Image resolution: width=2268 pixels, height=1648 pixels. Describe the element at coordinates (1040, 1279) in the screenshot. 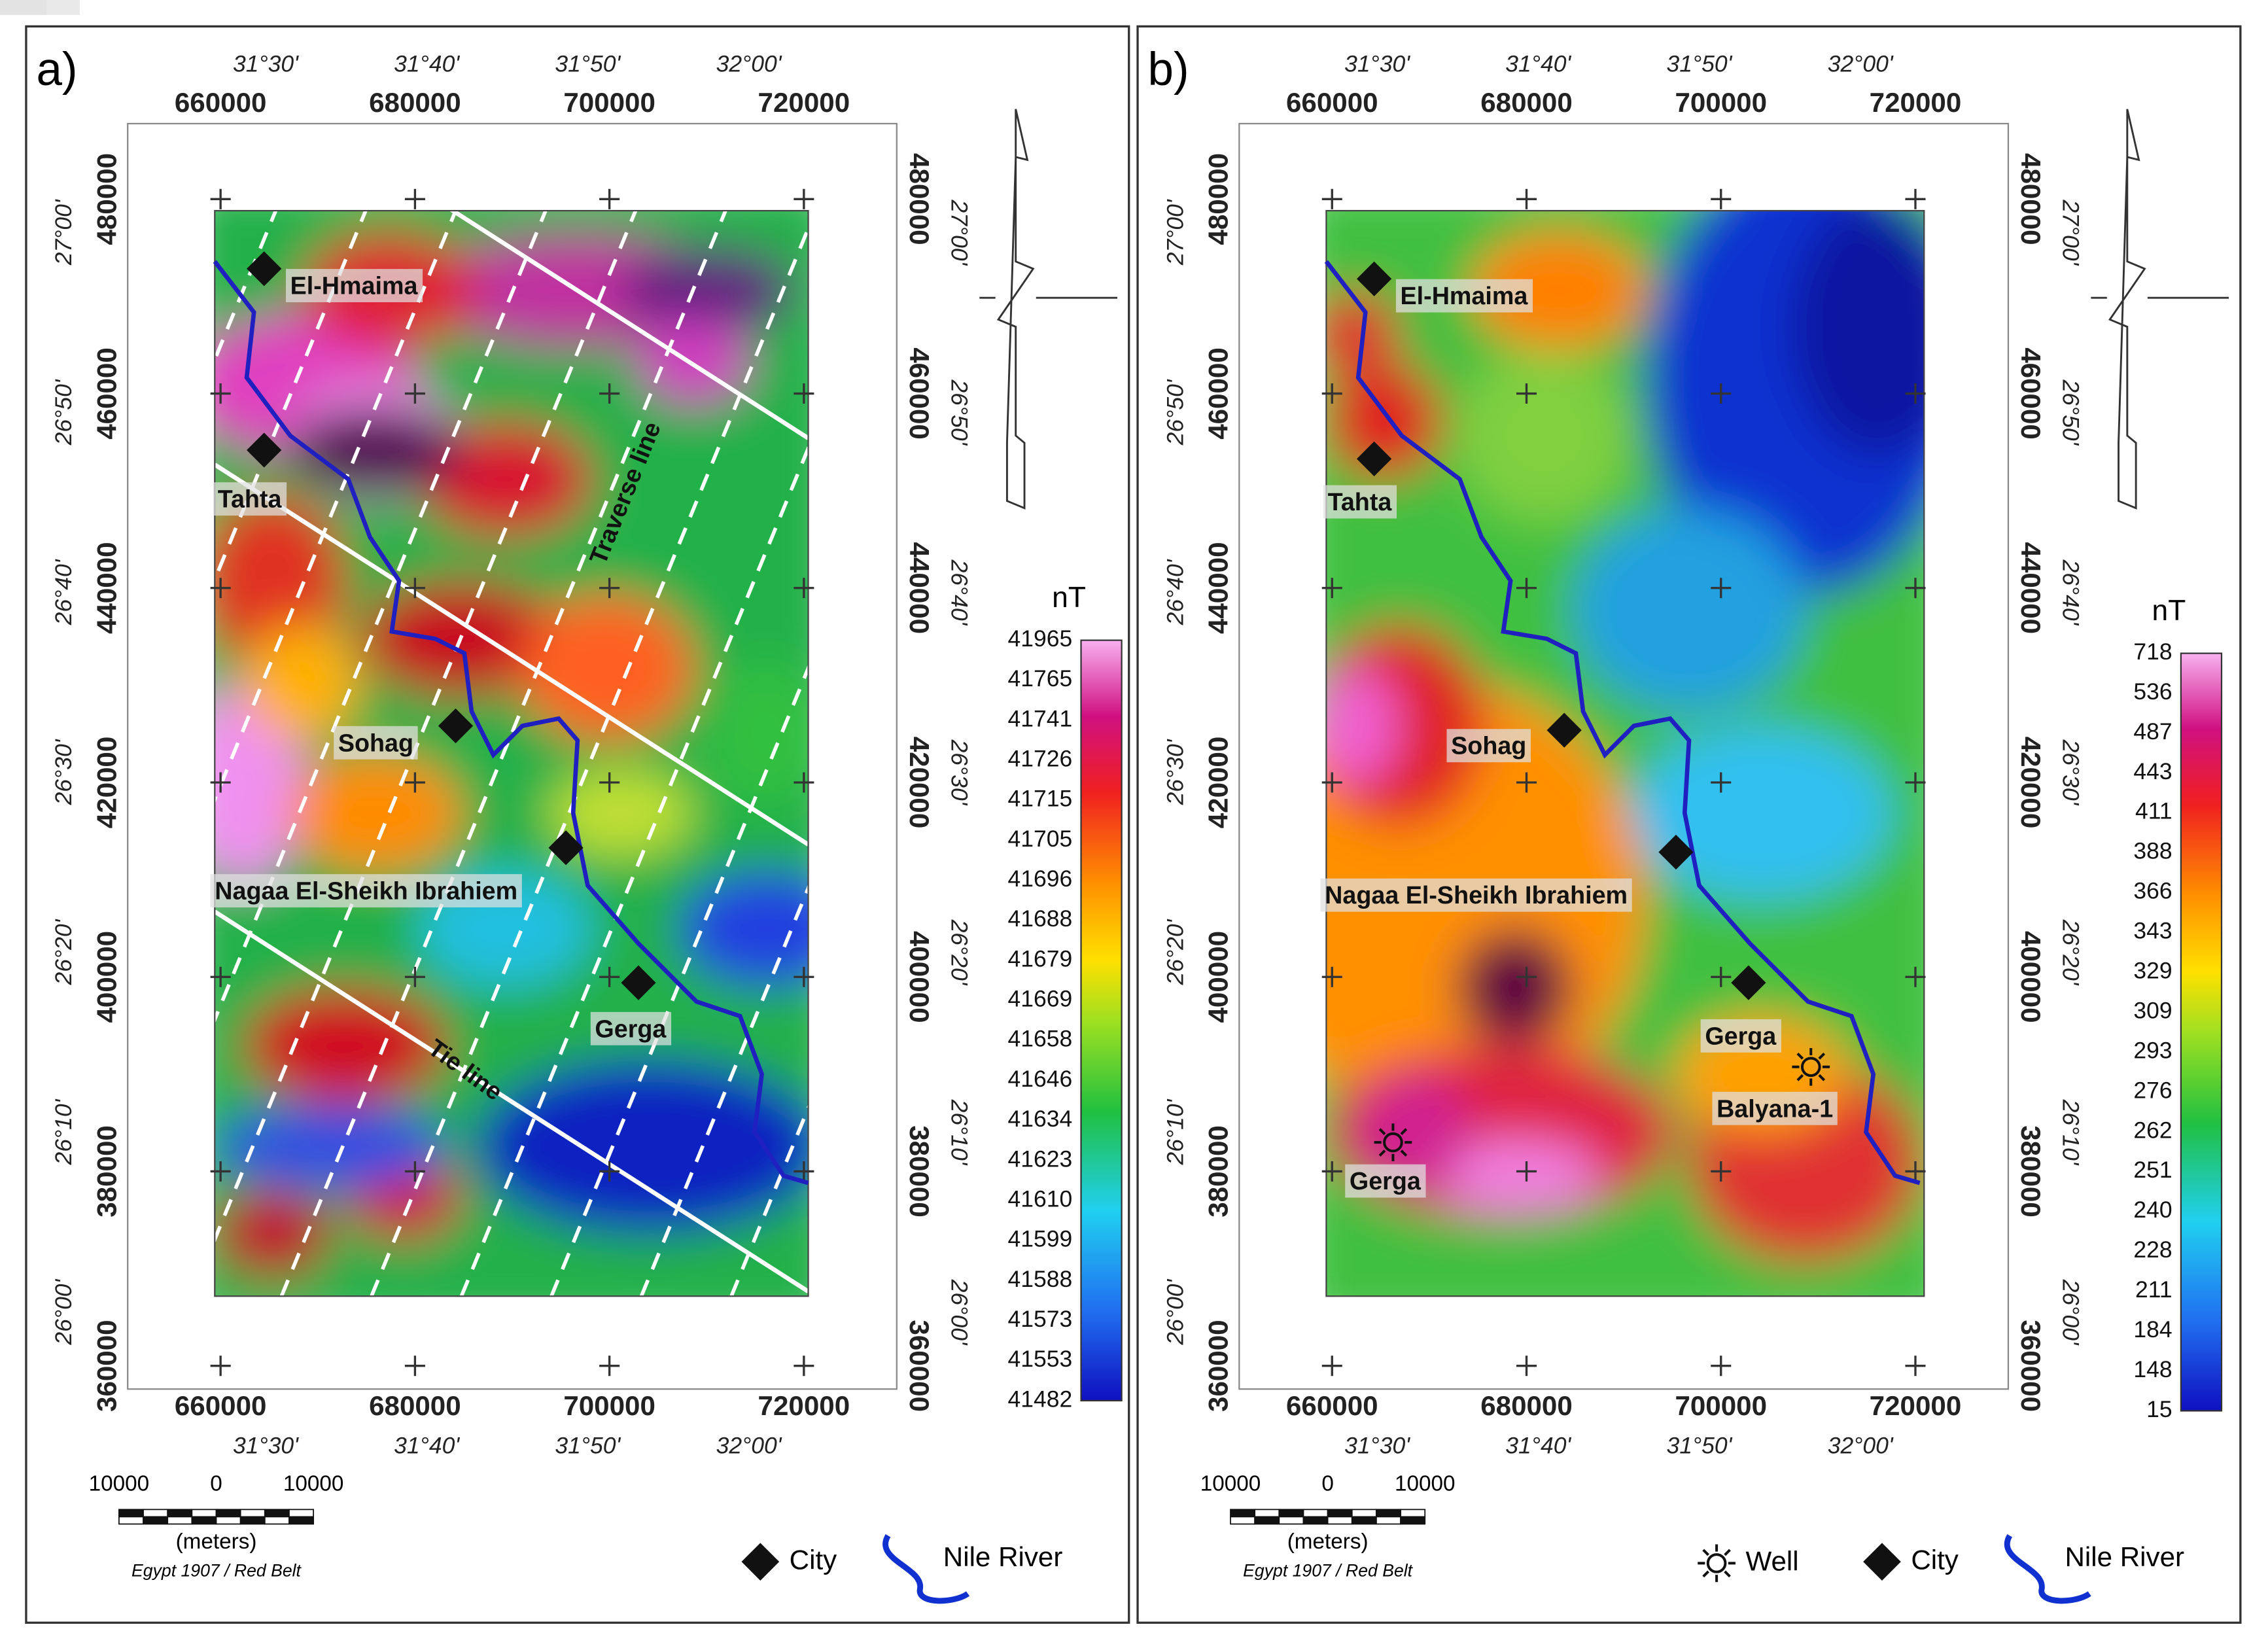

I see `colorbar-label: 41588` at that location.